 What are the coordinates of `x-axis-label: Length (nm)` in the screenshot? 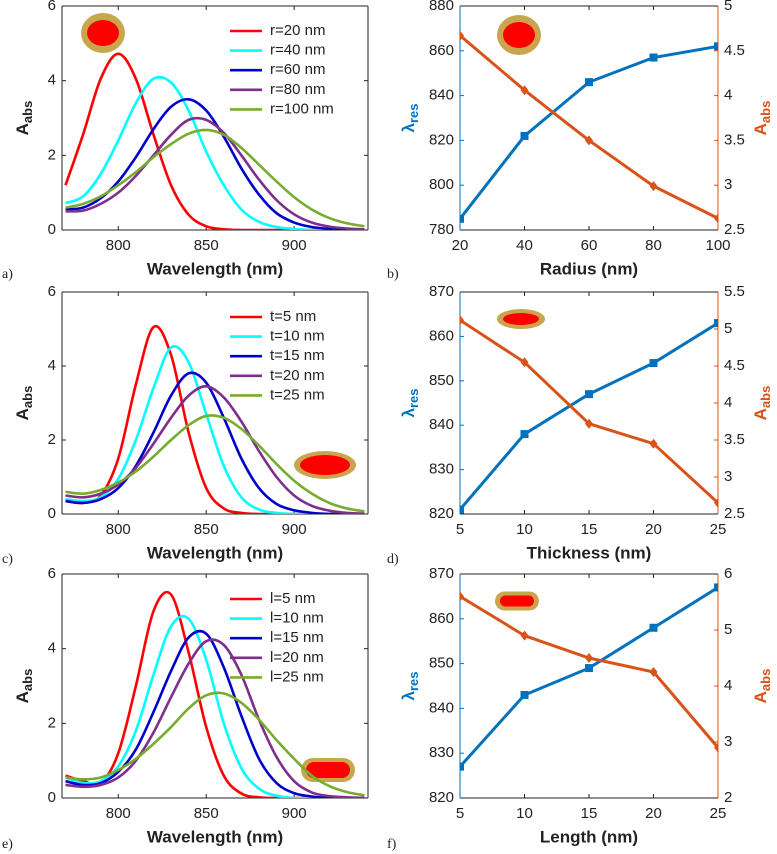 It's located at (589, 836).